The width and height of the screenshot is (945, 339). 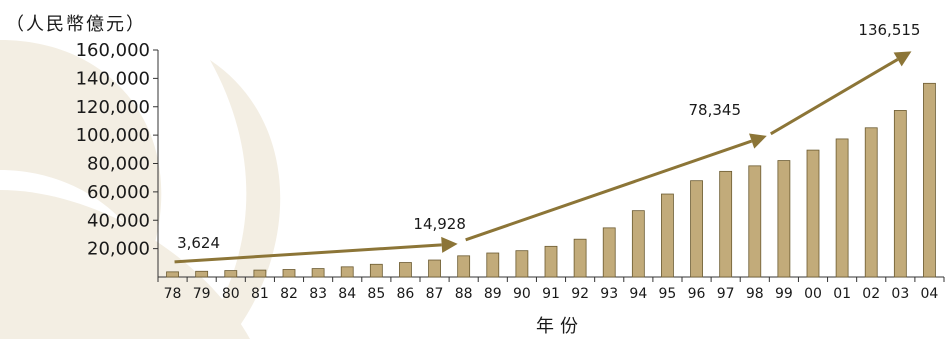 I want to click on data-annotation-label: 3,624, so click(x=198, y=243).